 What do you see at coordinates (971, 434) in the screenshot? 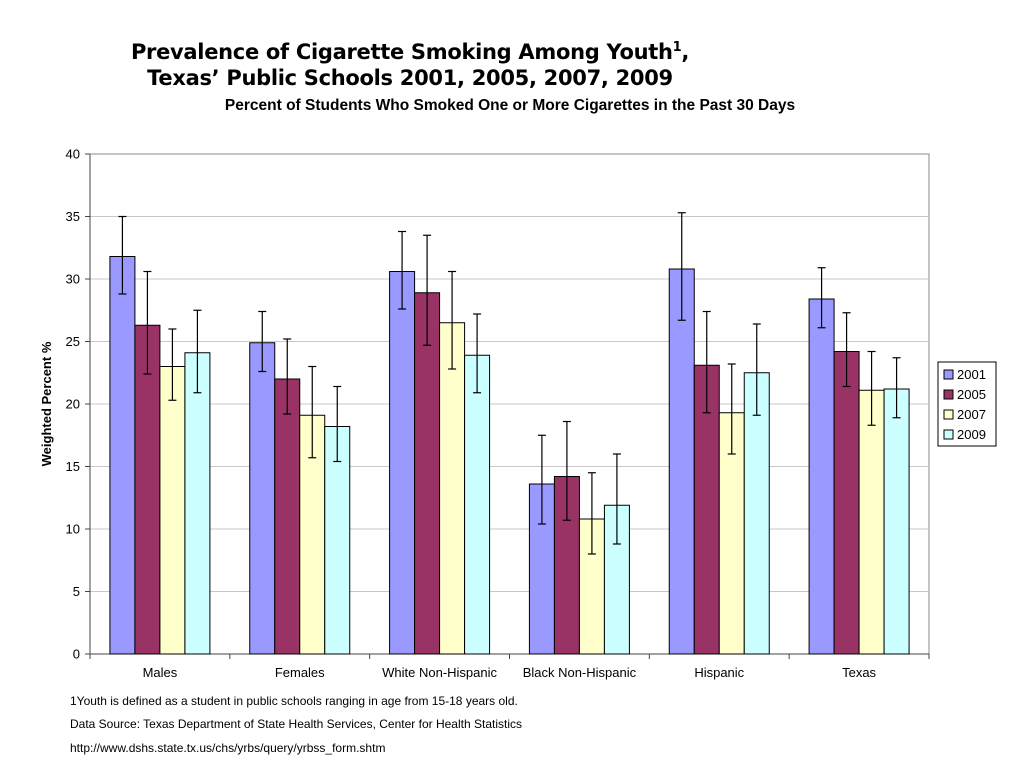
I see `legend-label-2009: 2009` at bounding box center [971, 434].